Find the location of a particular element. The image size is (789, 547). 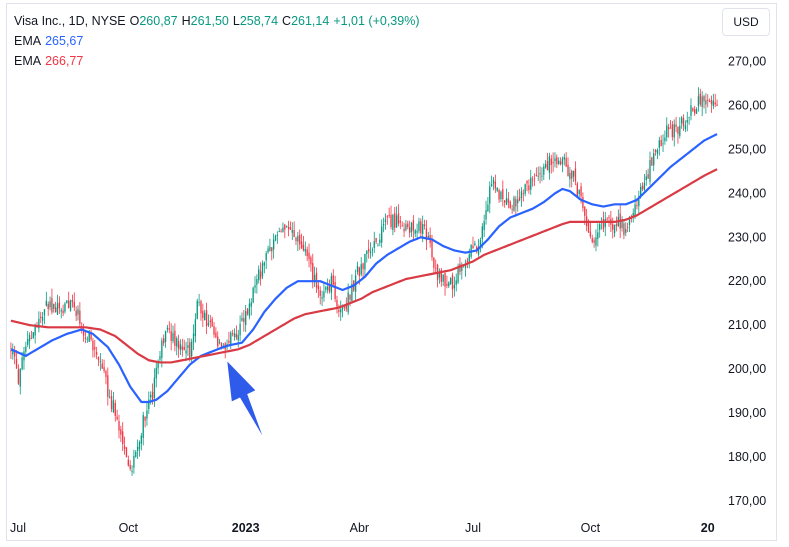

ema-fast-value: 265,67 is located at coordinates (64, 41).